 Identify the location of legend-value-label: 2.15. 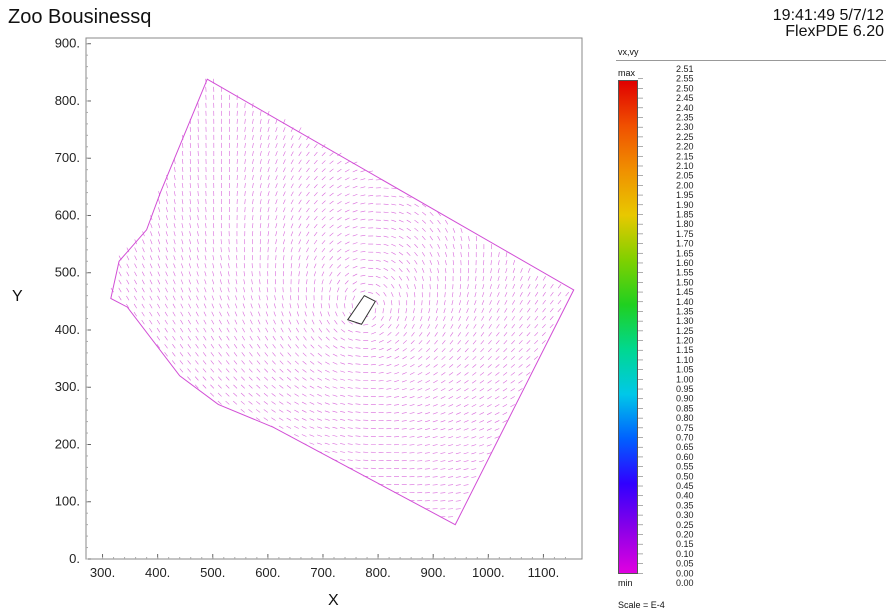
(685, 156).